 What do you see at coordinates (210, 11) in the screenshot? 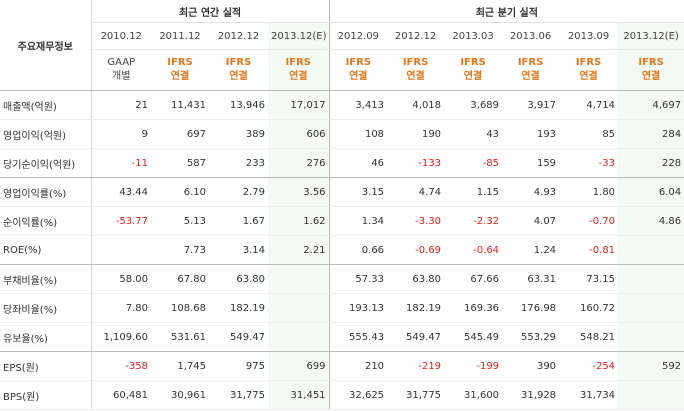
I see `annual-results-title: 최근 연간 실적` at bounding box center [210, 11].